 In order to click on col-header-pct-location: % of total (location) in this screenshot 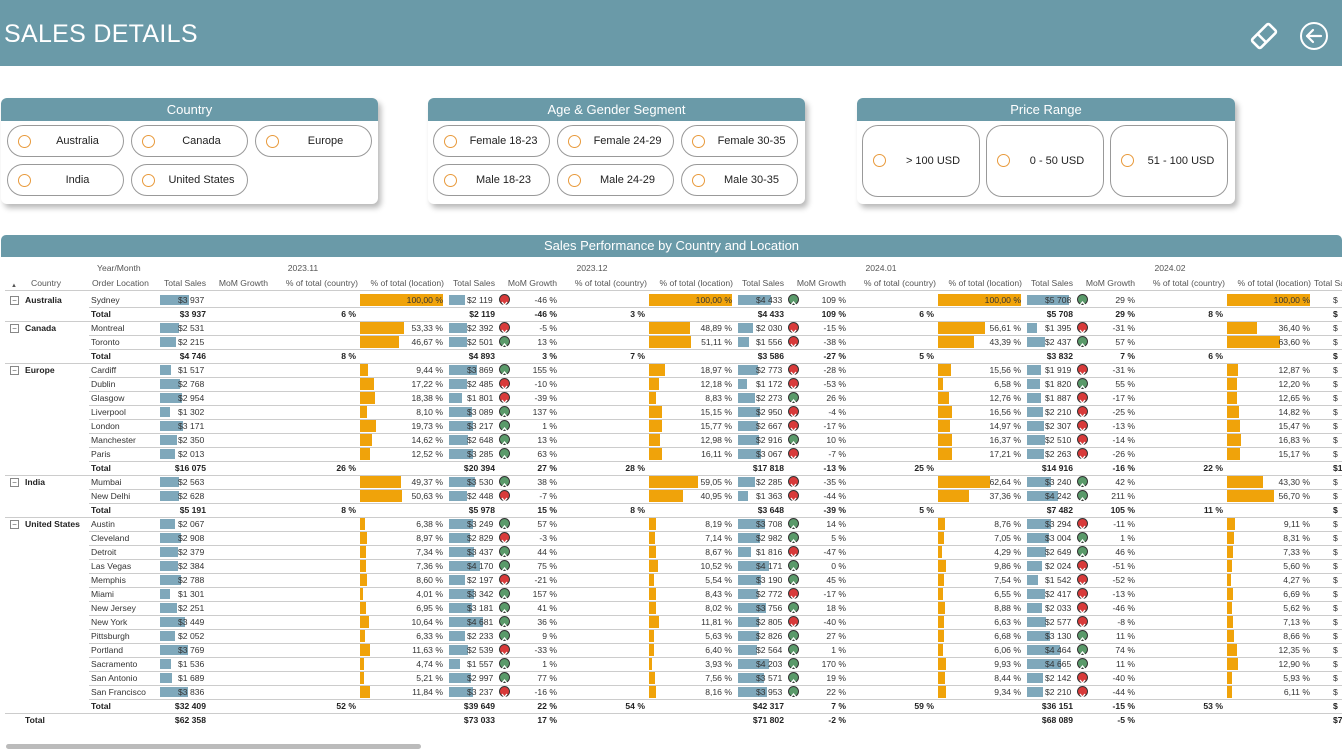, I will do `click(407, 283)`.